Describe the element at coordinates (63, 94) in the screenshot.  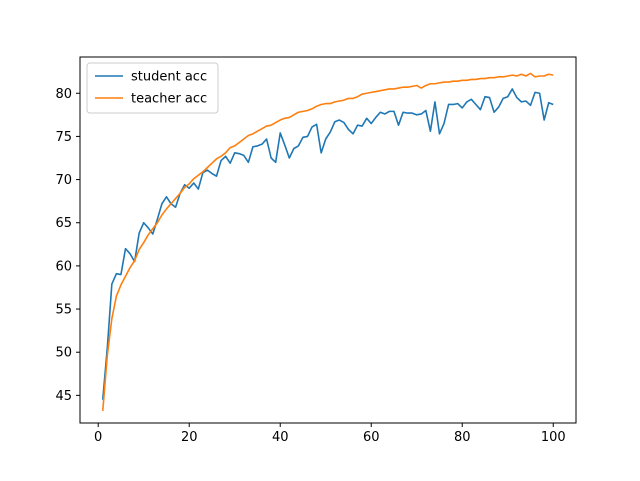
I see `y-tick-label: 80` at that location.